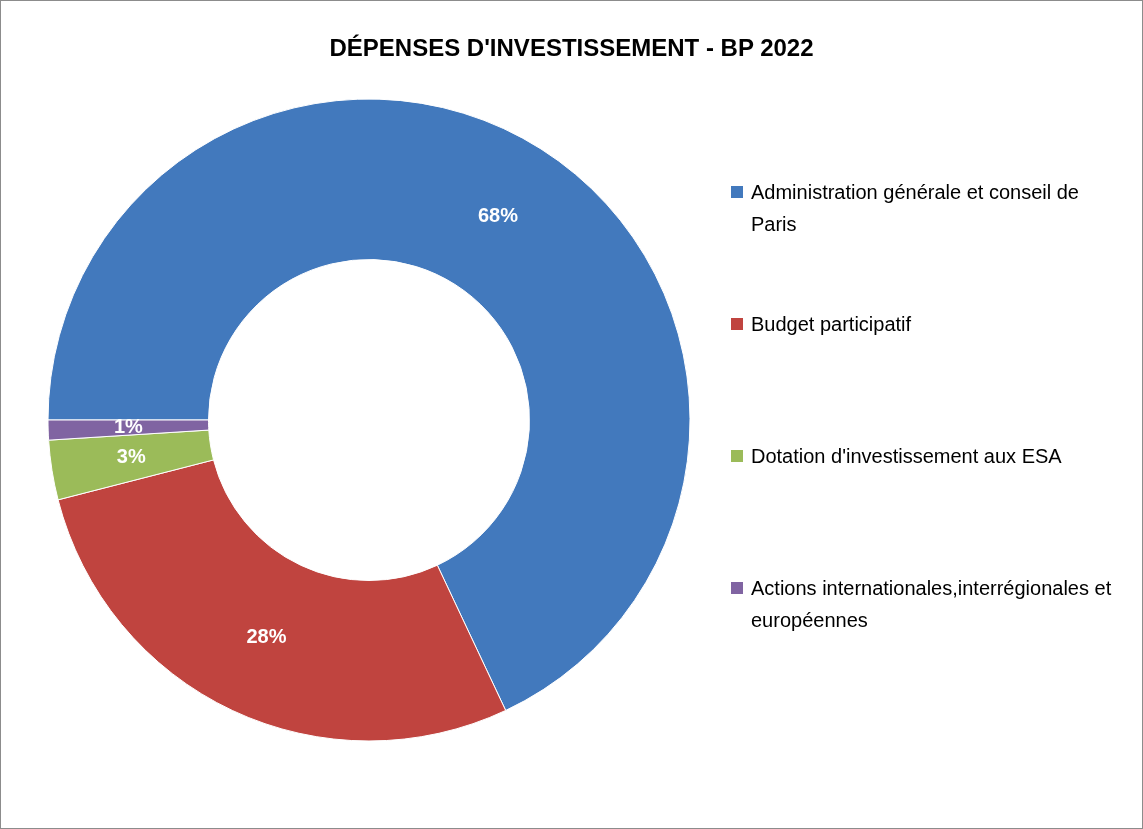 Image resolution: width=1143 pixels, height=829 pixels. I want to click on legend-label: Actions internationales,interrégionales et européennes, so click(932, 604).